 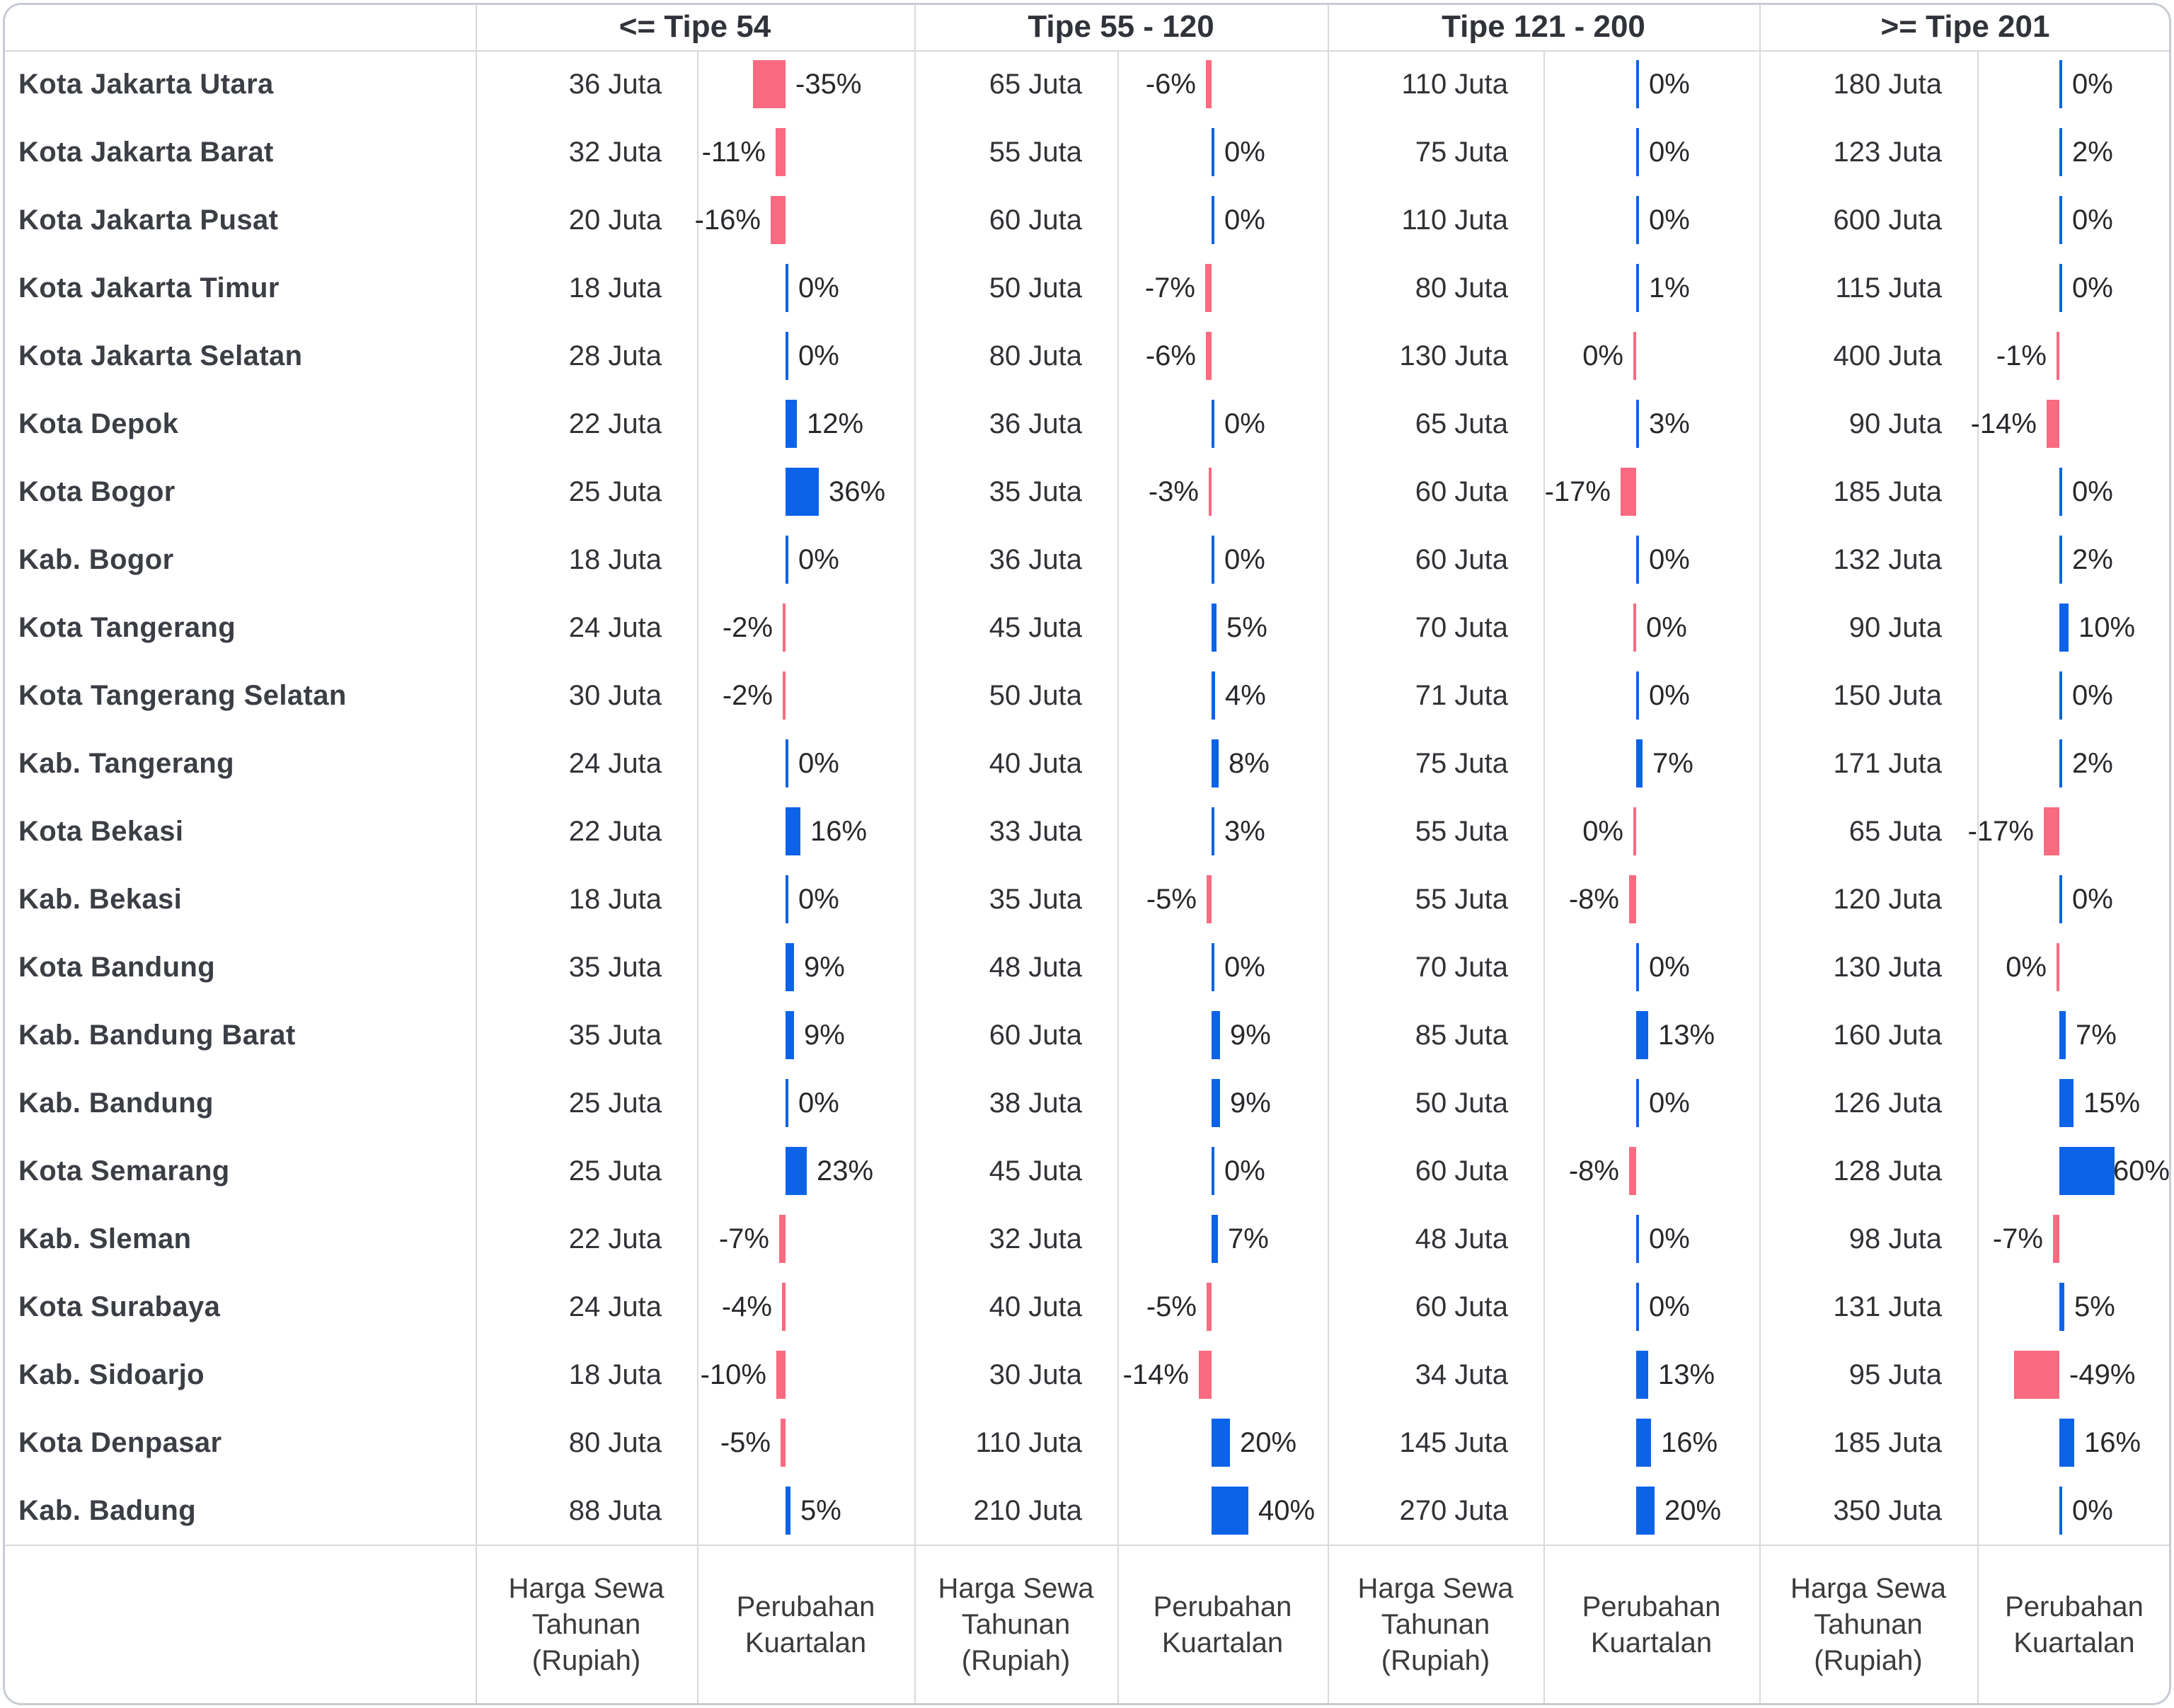 What do you see at coordinates (615, 1442) in the screenshot?
I see `price-value: 80 Juta` at bounding box center [615, 1442].